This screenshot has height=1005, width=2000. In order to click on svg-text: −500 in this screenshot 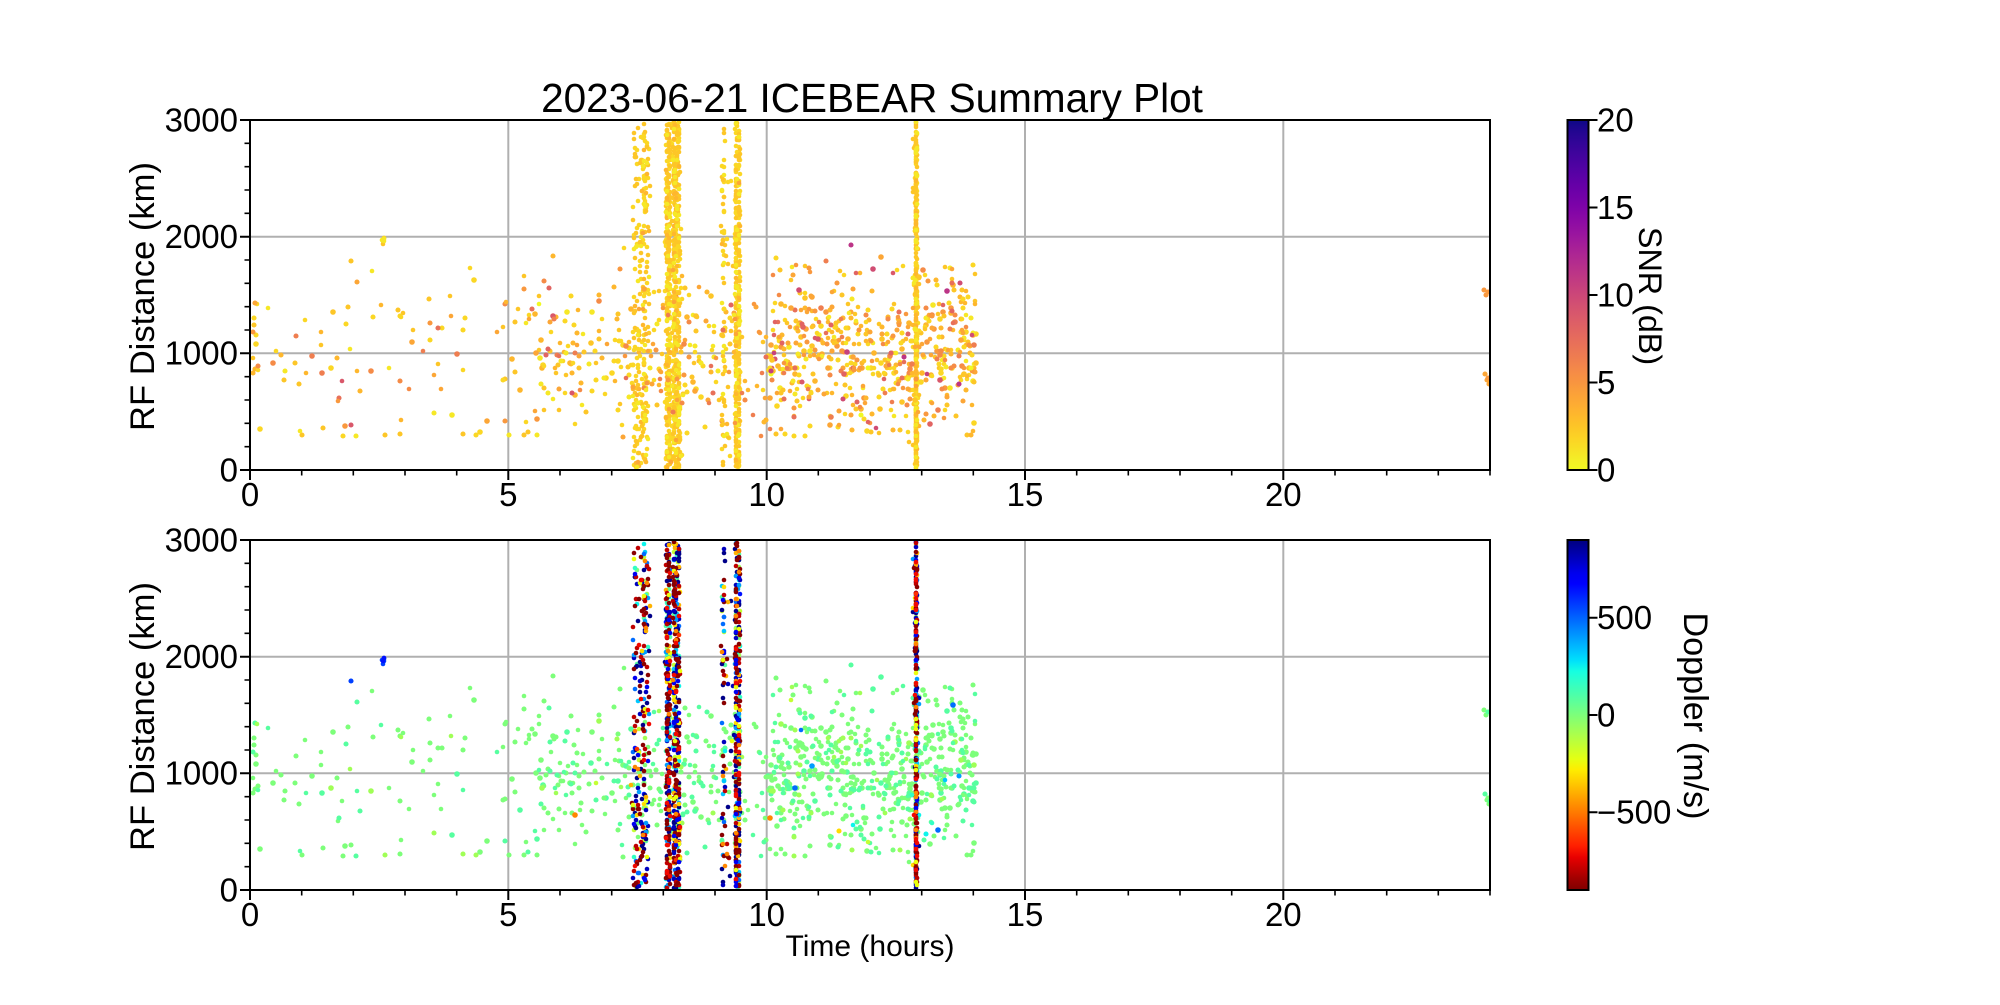, I will do `click(1634, 812)`.